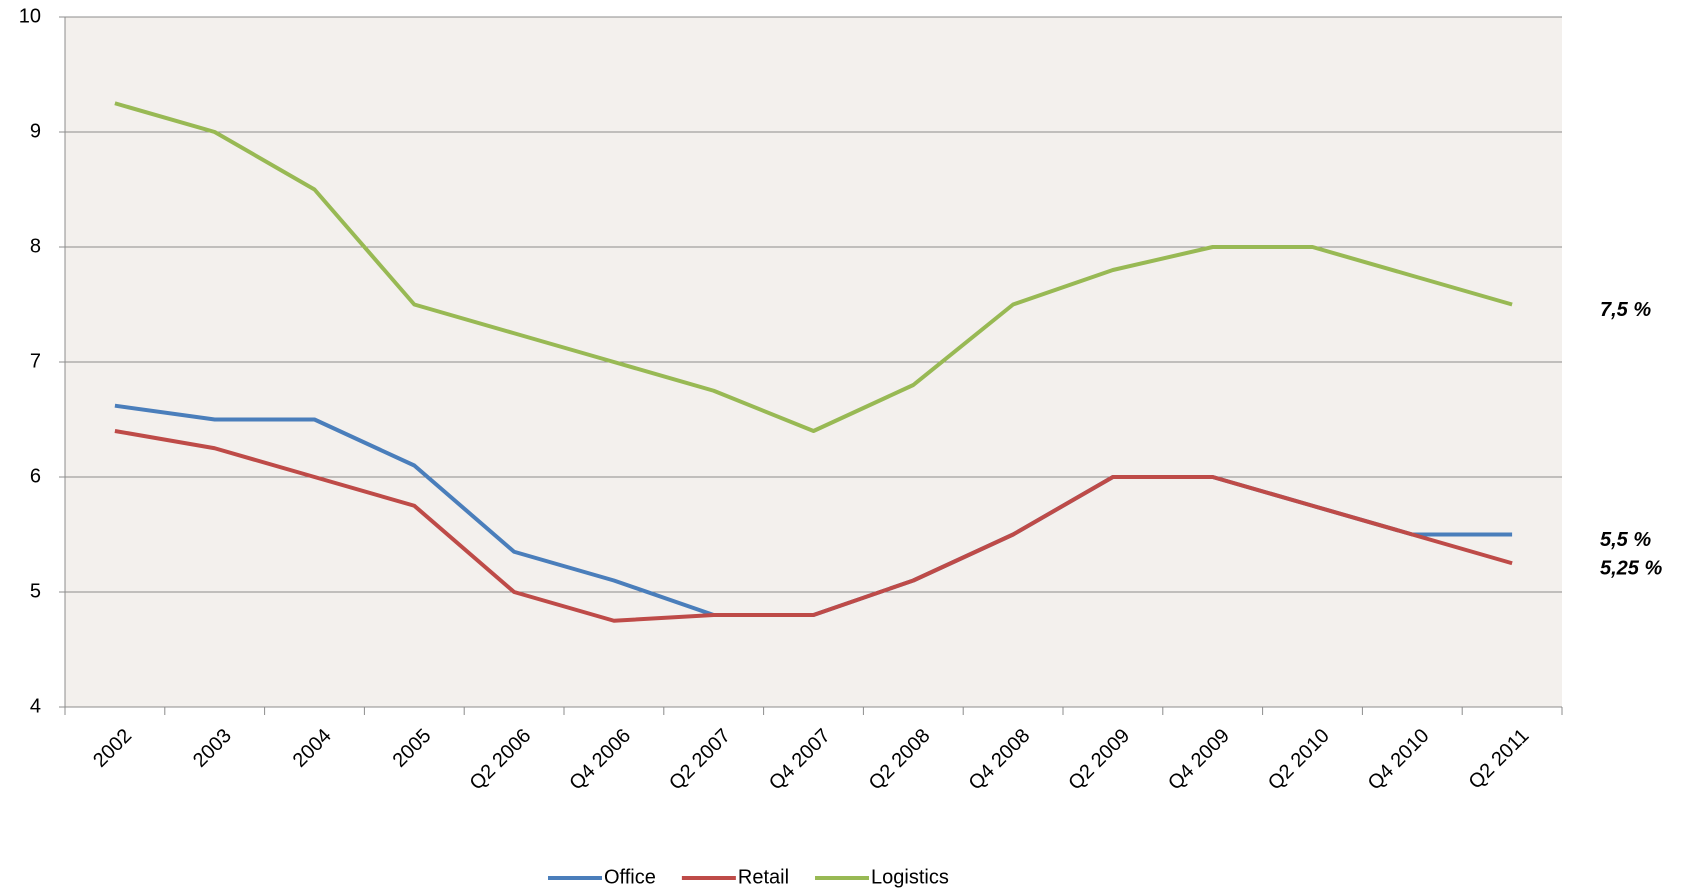  Describe the element at coordinates (1199, 760) in the screenshot. I see `x-tick-label: Q4 2009` at that location.